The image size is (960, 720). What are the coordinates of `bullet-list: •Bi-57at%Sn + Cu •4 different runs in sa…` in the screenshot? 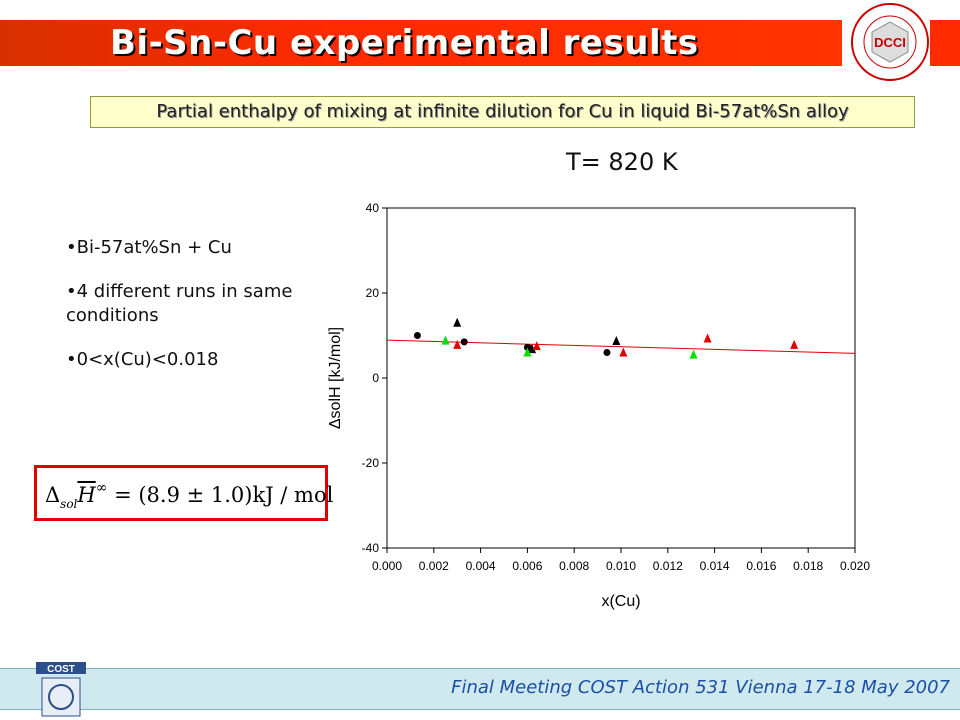 It's located at (196, 314).